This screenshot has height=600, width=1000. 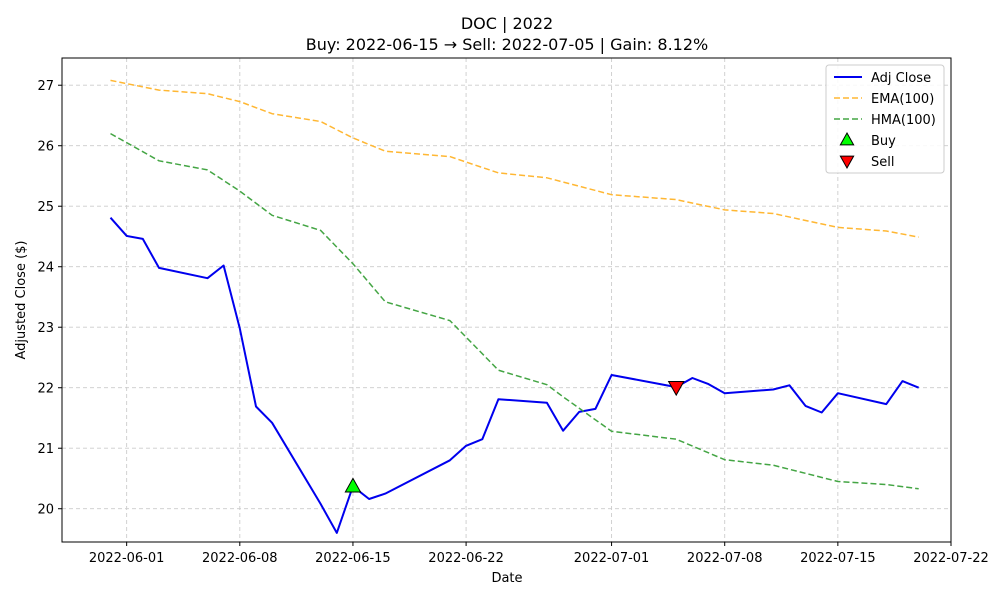 What do you see at coordinates (882, 162) in the screenshot?
I see `legend-label: Sell` at bounding box center [882, 162].